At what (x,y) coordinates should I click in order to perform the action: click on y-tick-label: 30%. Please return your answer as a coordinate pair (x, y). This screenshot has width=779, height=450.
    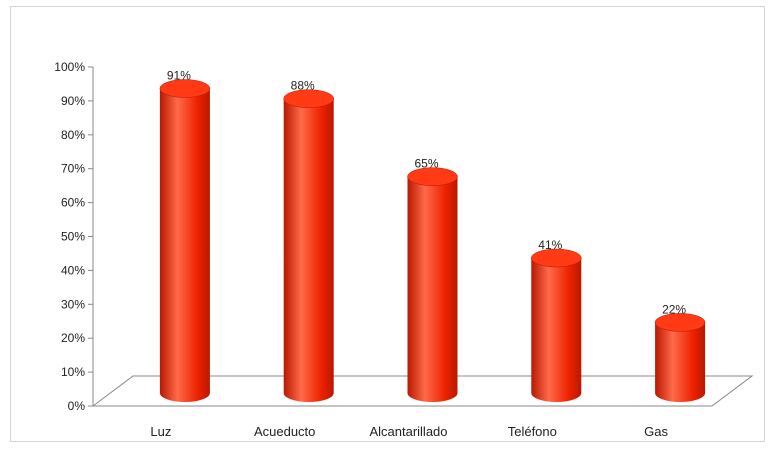
    Looking at the image, I should click on (73, 304).